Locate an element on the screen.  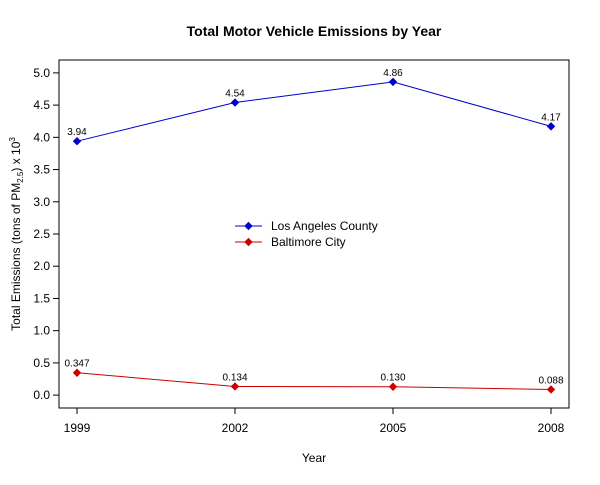
x-axis: 1999 2002 2005 2008 is located at coordinates (314, 421).